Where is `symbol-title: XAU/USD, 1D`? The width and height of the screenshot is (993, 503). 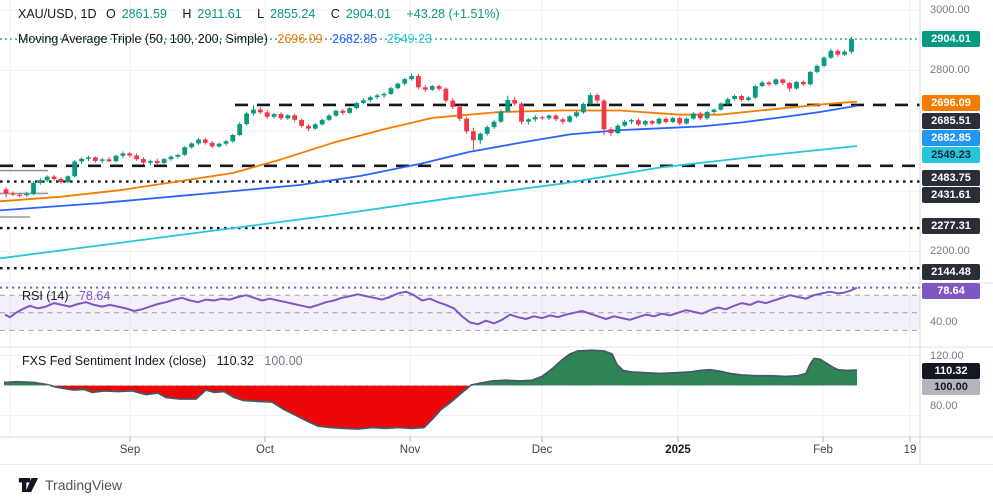 symbol-title: XAU/USD, 1D is located at coordinates (57, 14).